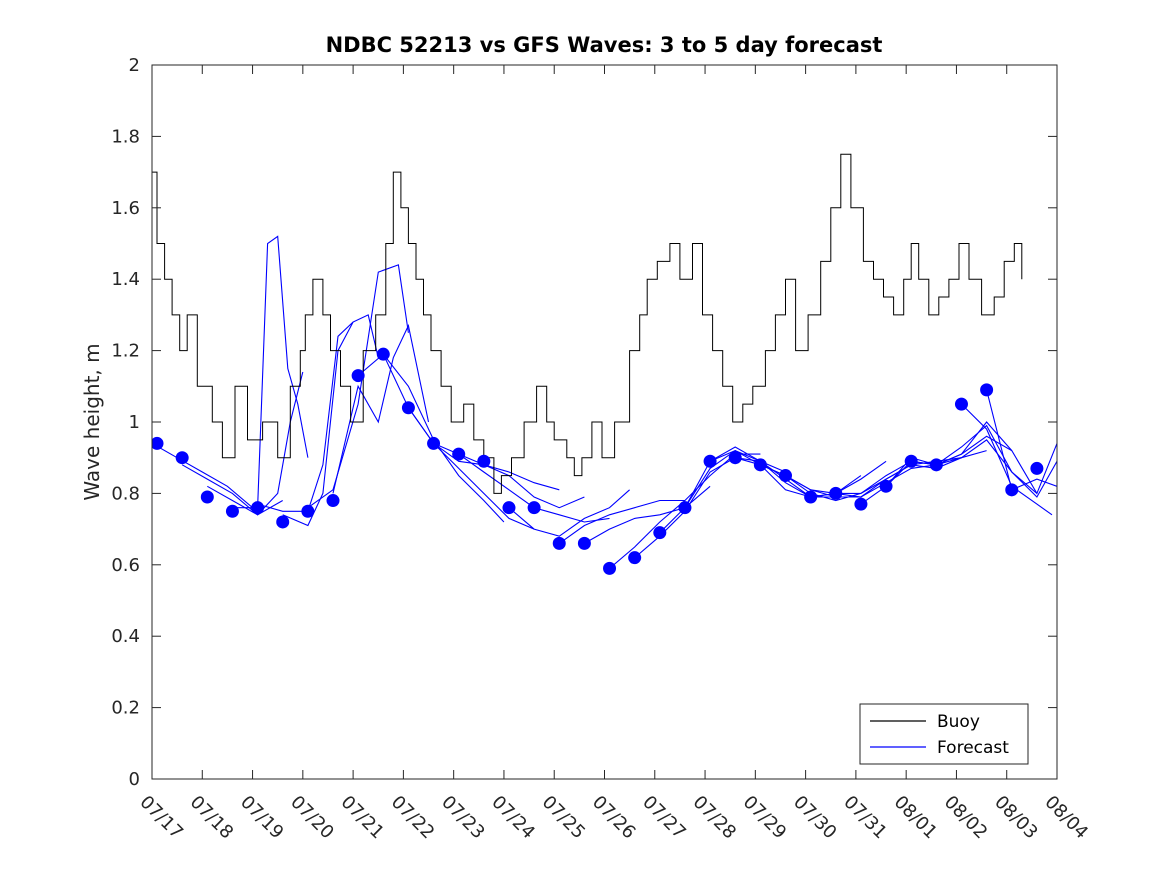  I want to click on y-tick-label: 1.8, so click(125, 136).